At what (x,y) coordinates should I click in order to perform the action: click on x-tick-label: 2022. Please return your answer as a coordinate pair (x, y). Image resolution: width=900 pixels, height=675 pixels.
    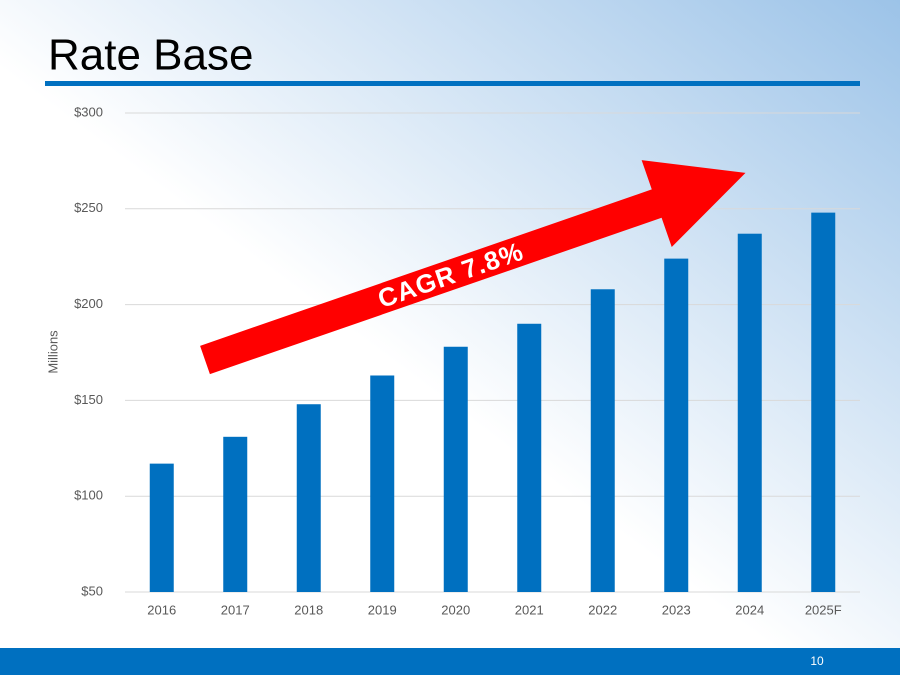
    Looking at the image, I should click on (602, 609).